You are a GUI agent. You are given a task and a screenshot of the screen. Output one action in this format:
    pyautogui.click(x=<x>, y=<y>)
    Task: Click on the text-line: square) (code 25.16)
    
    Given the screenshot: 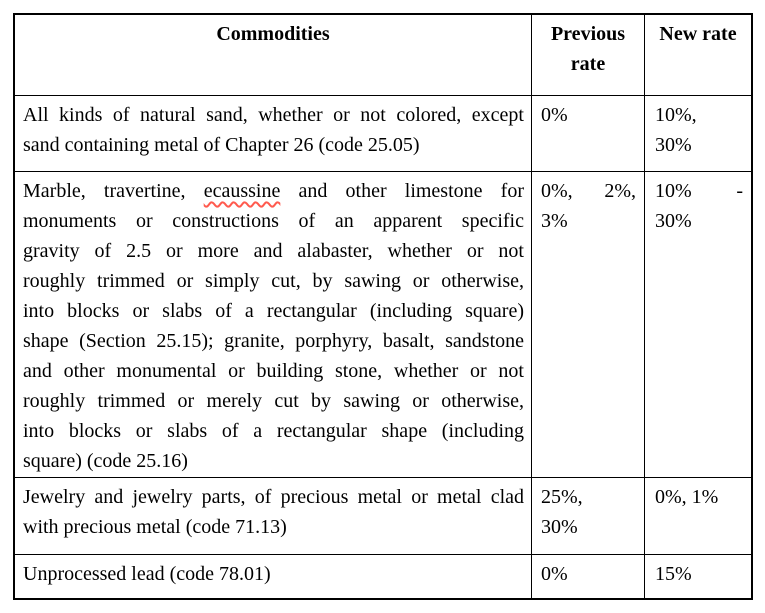 What is the action you would take?
    pyautogui.click(x=105, y=461)
    